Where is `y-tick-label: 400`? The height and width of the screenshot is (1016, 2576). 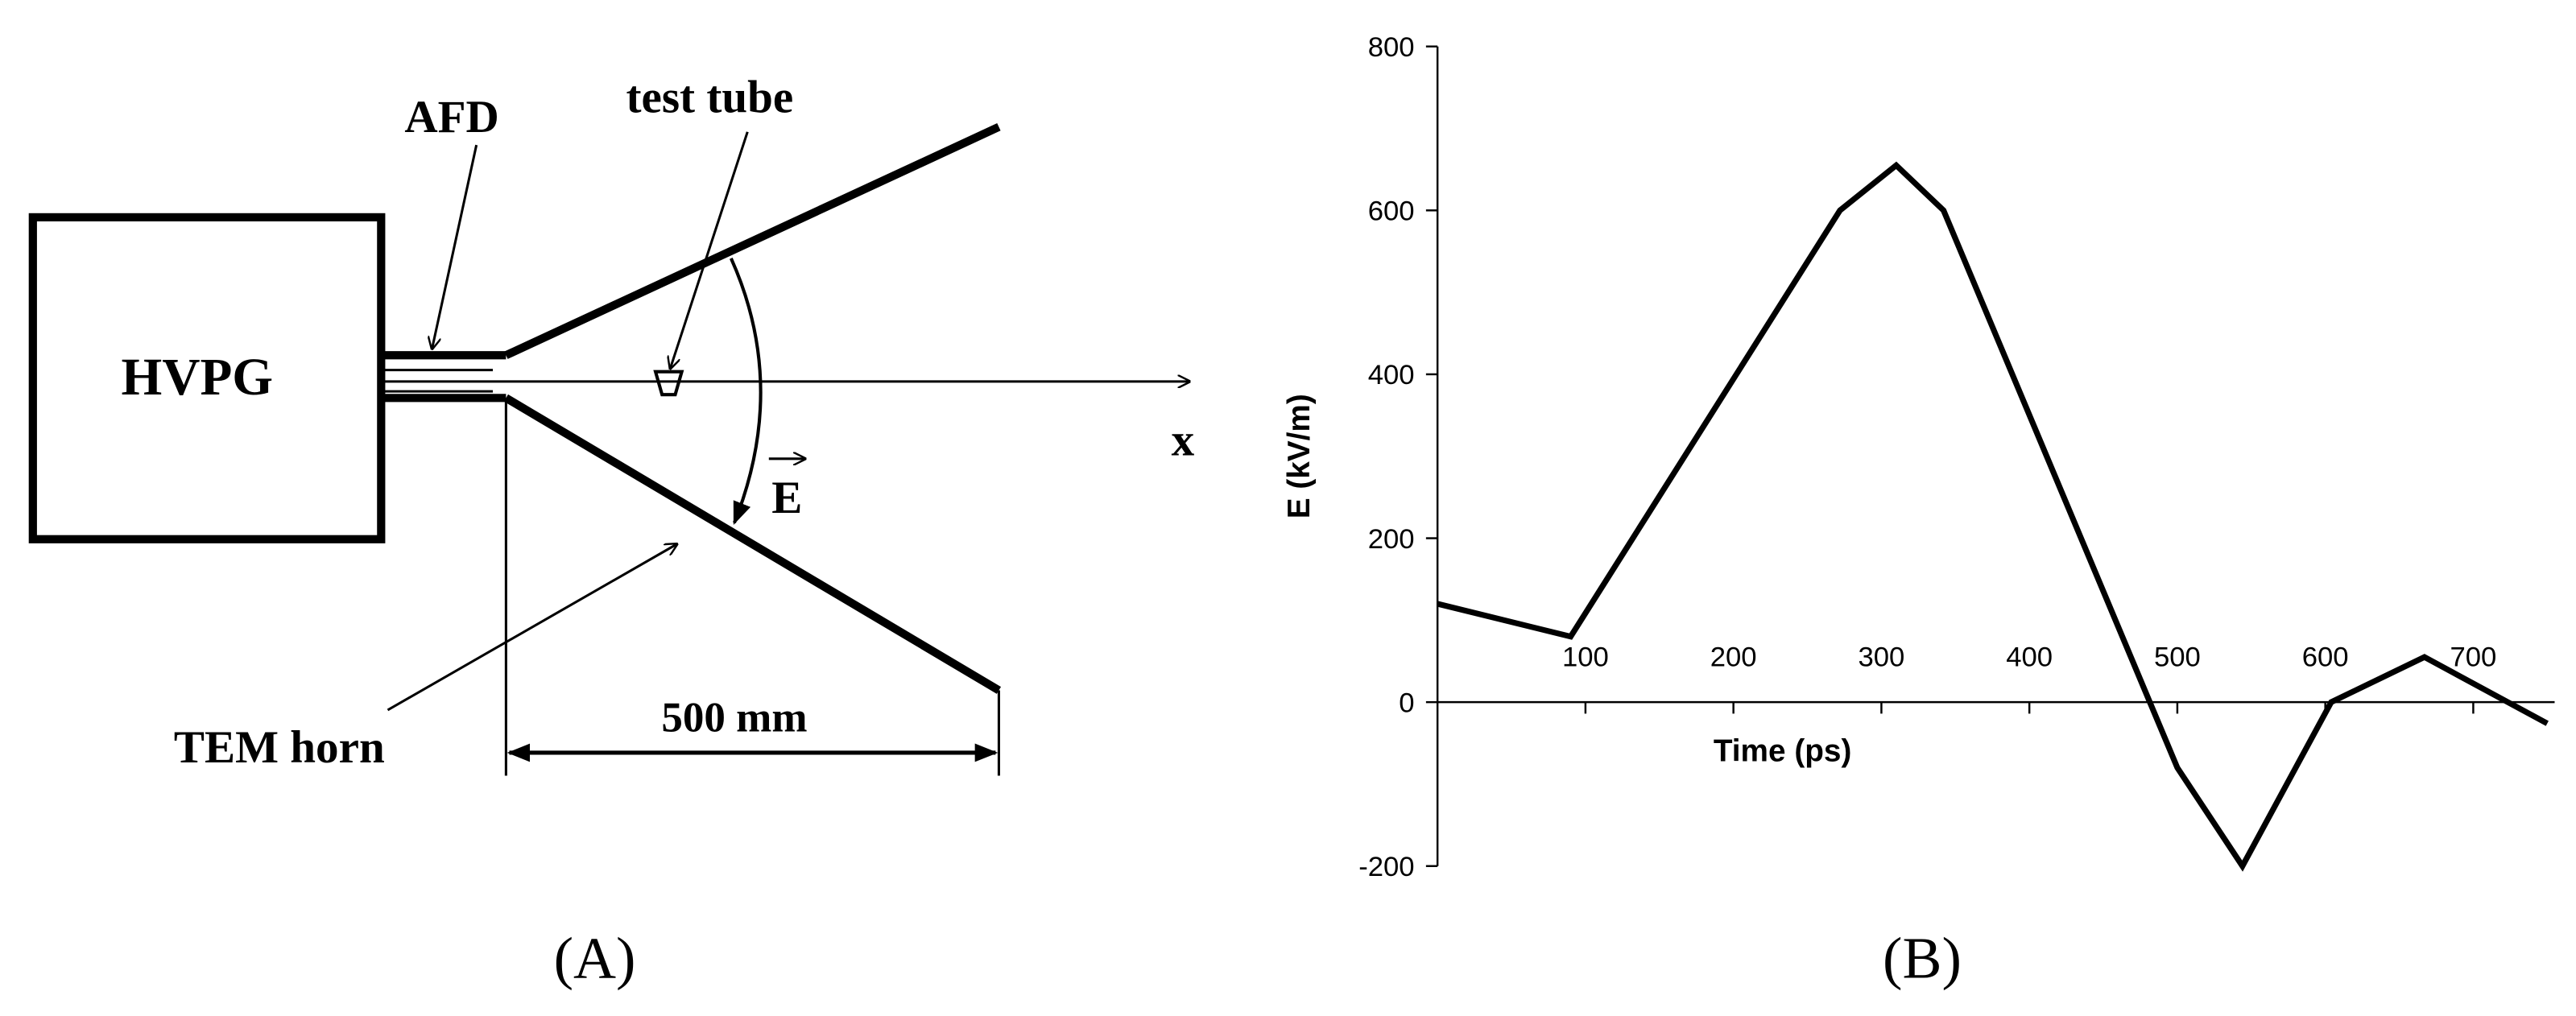
y-tick-label: 400 is located at coordinates (1391, 375).